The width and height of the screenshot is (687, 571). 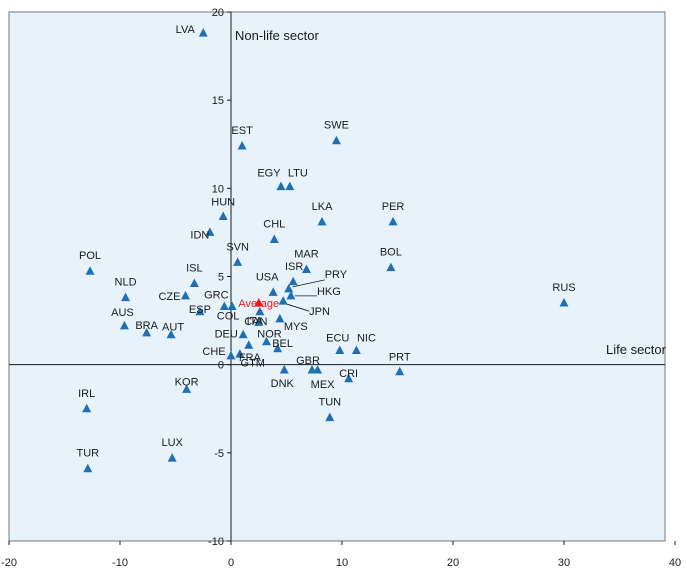 I want to click on point-label-ita: ITA, so click(x=255, y=321).